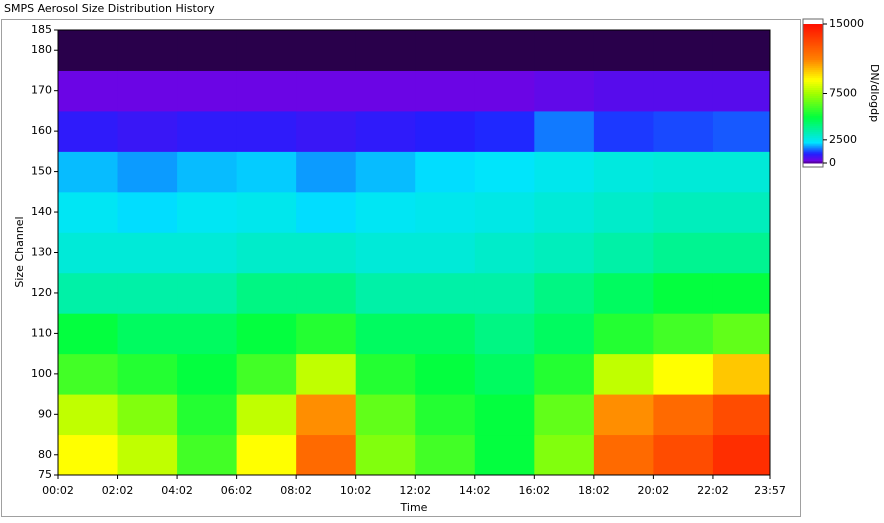 Image resolution: width=884 pixels, height=523 pixels. Describe the element at coordinates (296, 490) in the screenshot. I see `x-tick-label: 08:02` at that location.